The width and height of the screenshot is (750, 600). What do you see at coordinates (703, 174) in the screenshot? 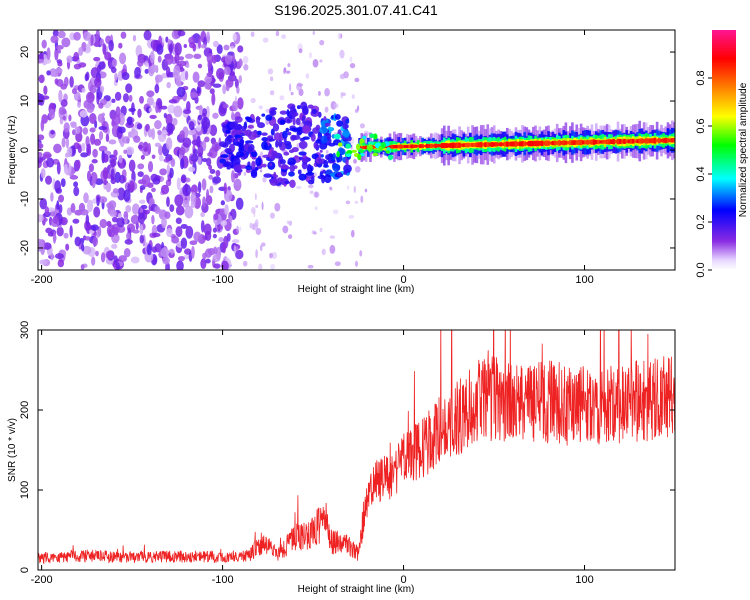
I see `colorbar-ticks: 0.0 0.2 0.4 0.6 0.8` at bounding box center [703, 174].